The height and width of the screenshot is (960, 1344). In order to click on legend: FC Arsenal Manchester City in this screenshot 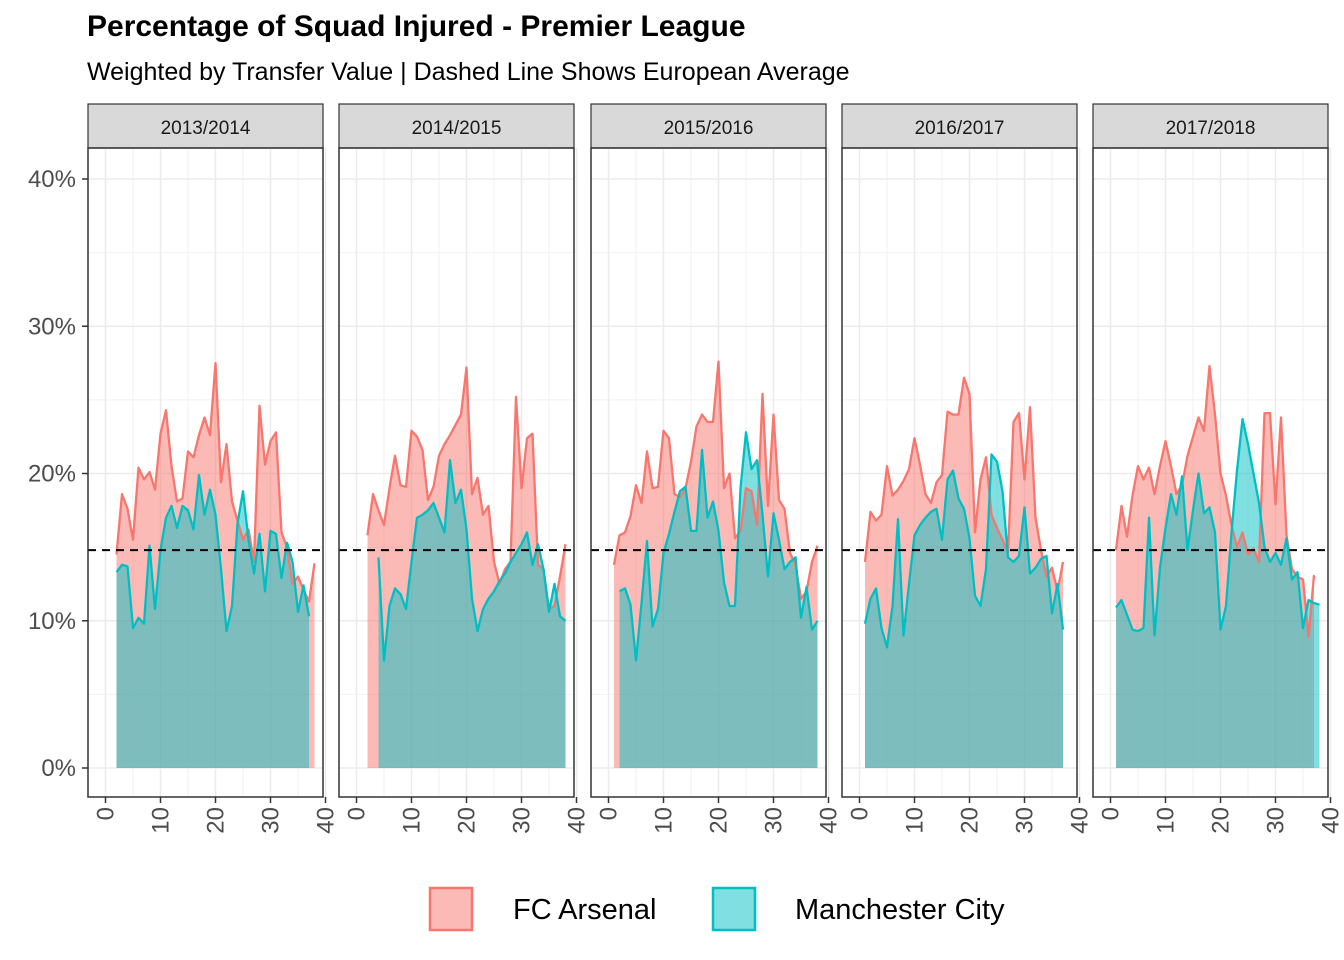, I will do `click(716, 909)`.